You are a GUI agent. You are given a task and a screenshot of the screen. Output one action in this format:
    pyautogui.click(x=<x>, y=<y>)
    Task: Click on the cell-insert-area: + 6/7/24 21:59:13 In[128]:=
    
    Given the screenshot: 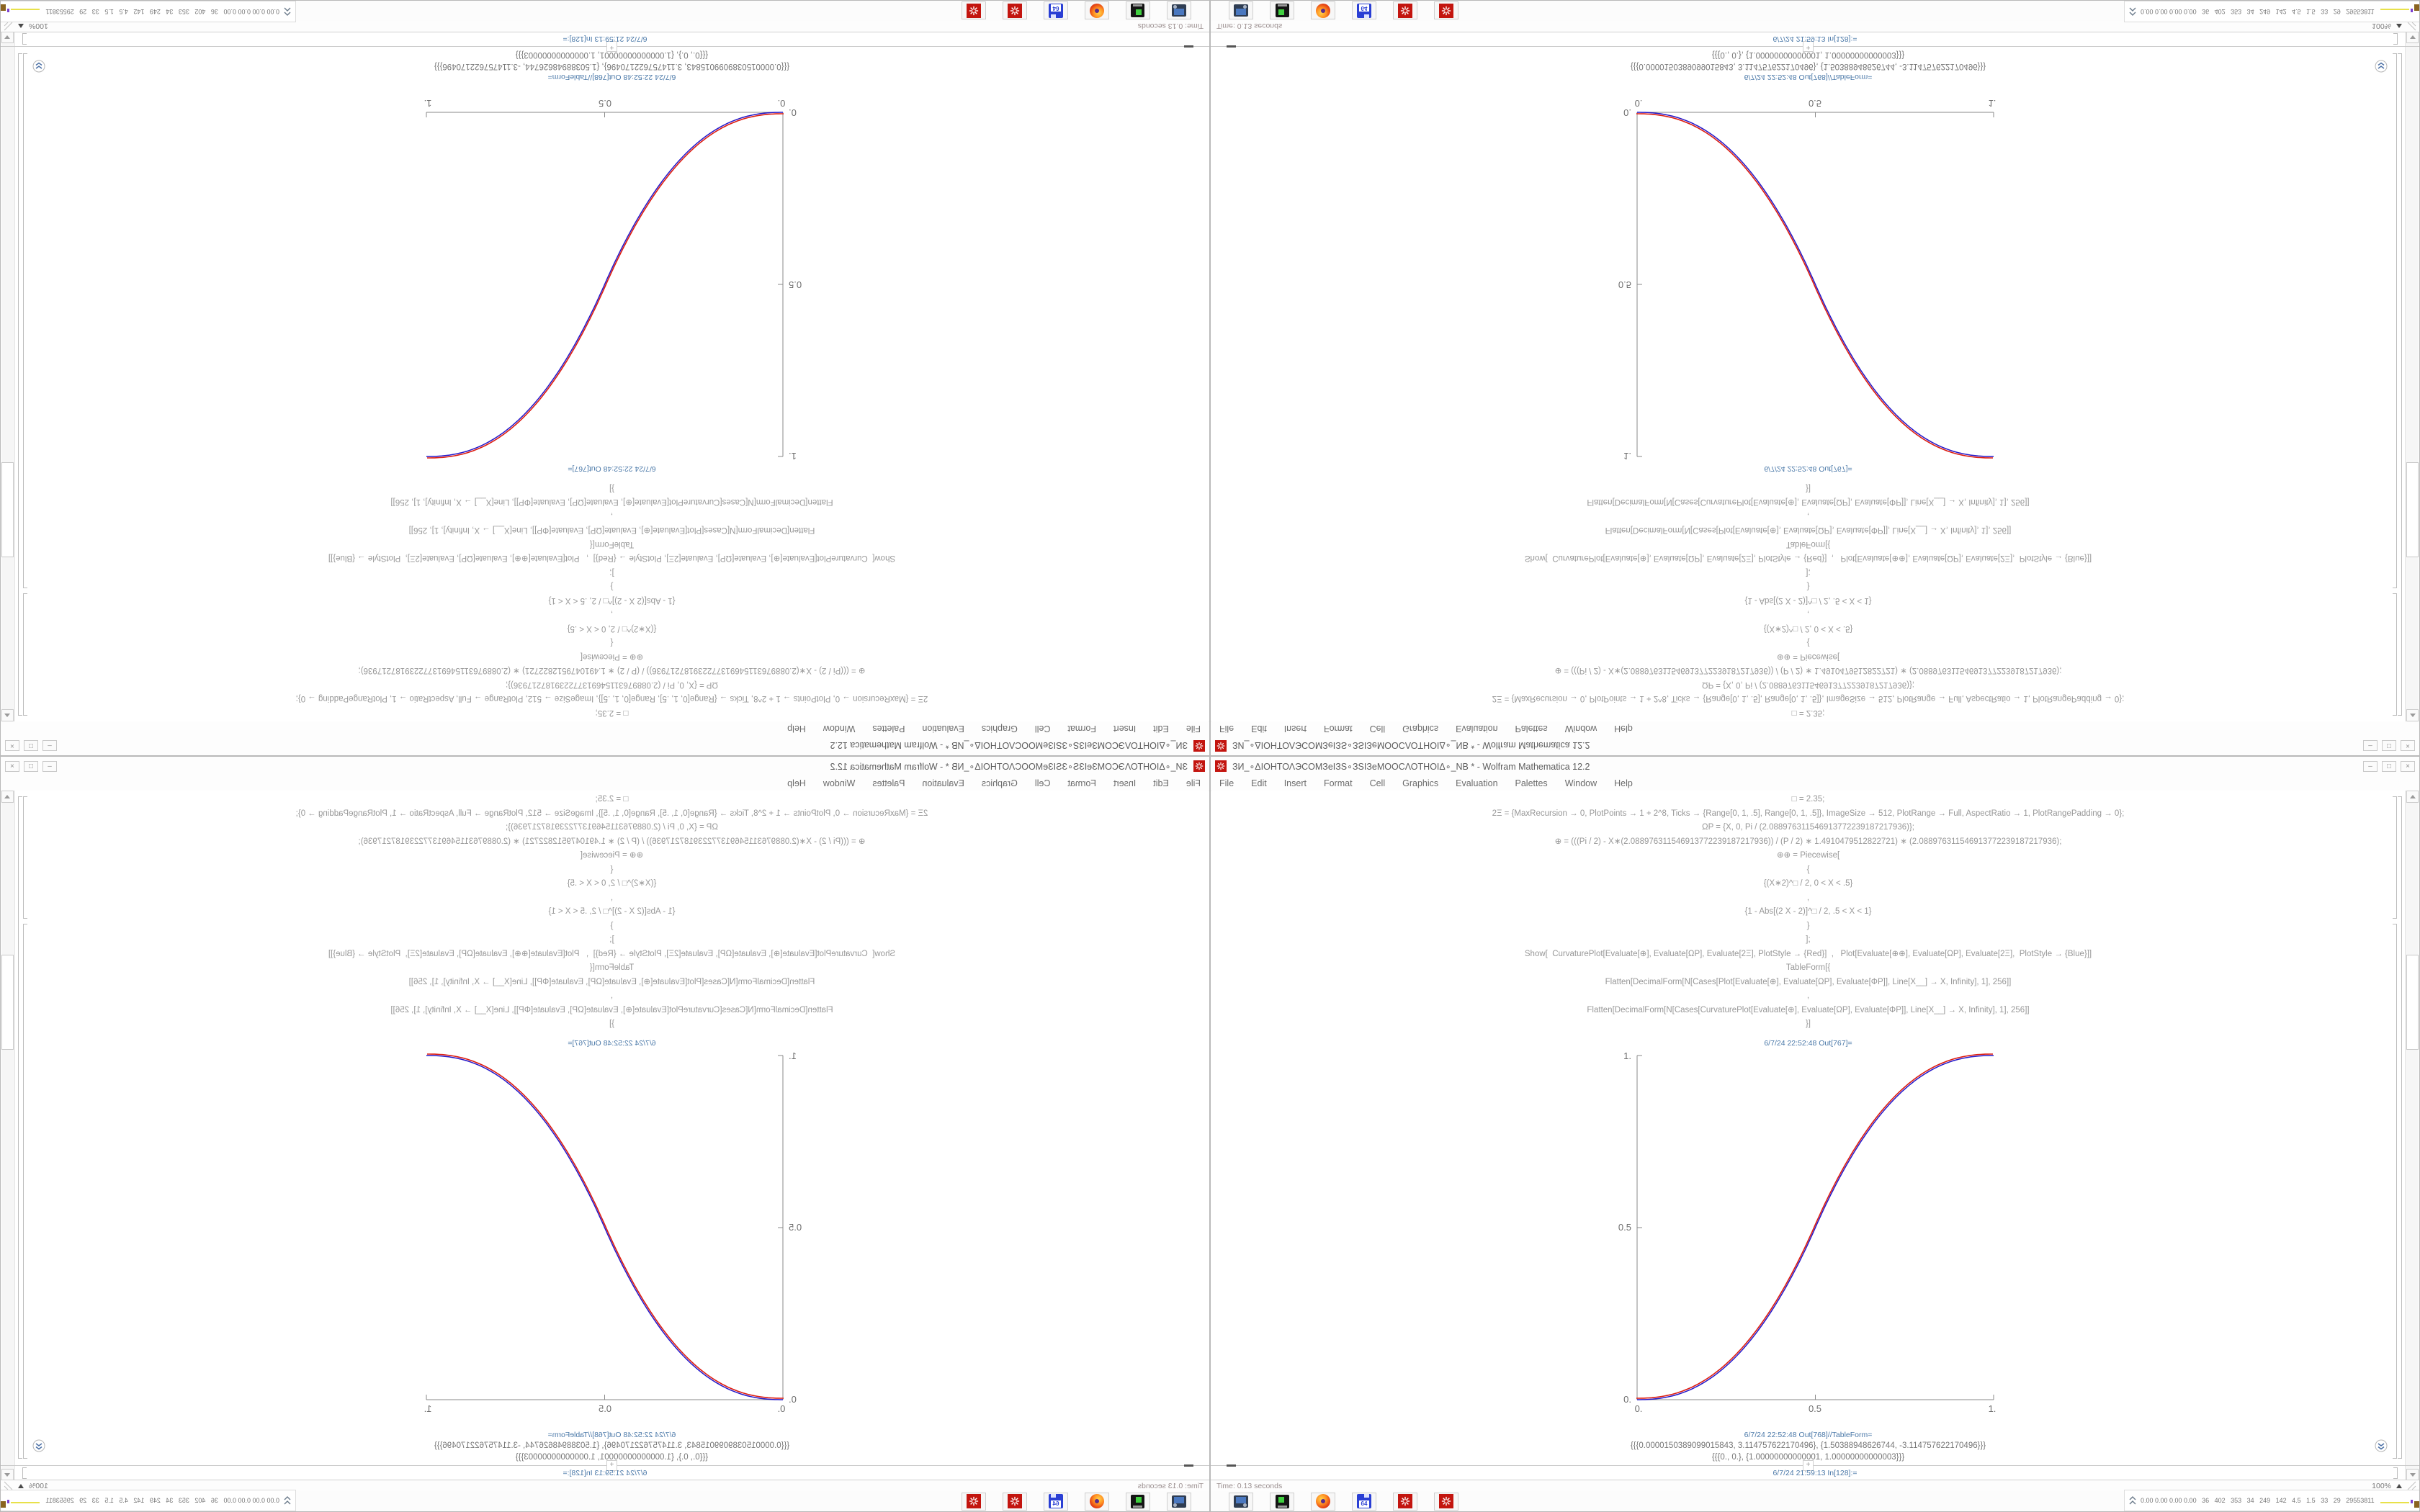 What is the action you would take?
    pyautogui.click(x=1815, y=1470)
    